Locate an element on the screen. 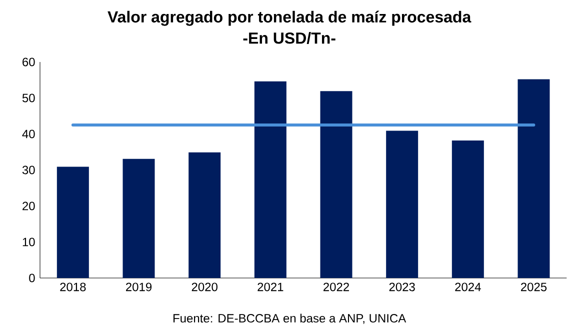 This screenshot has height=334, width=579. x-tick-label: 2023 is located at coordinates (402, 287).